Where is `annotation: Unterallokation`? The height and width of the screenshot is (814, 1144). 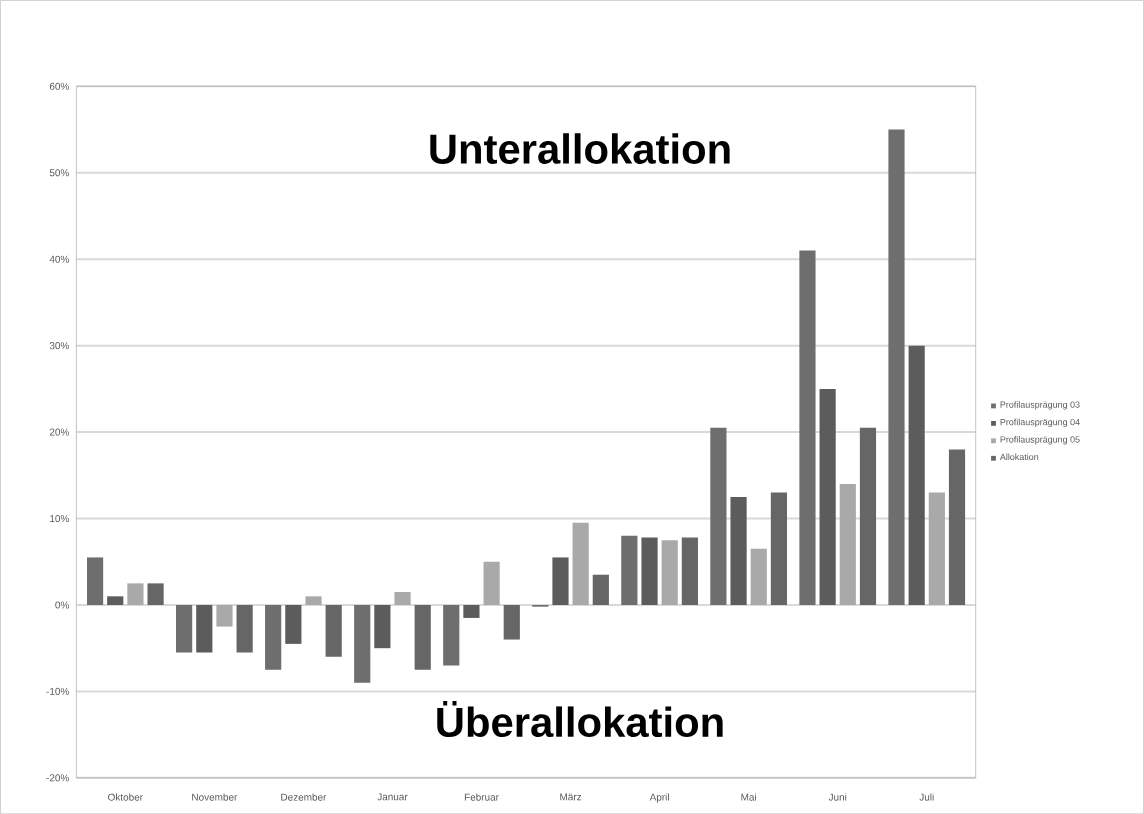
annotation: Unterallokation is located at coordinates (580, 148).